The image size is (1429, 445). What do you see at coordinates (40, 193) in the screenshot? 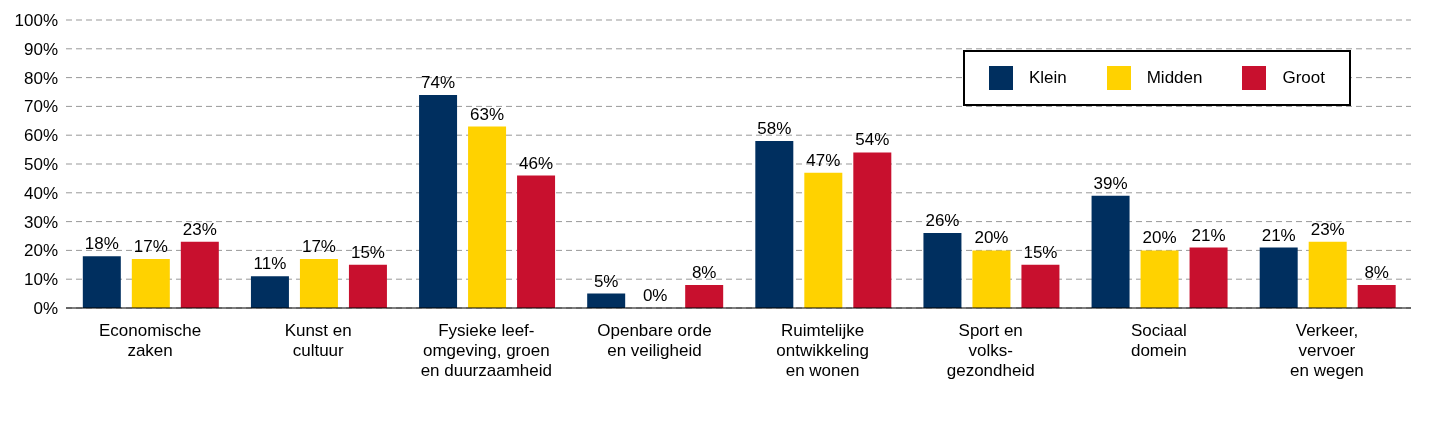
I see `y-tick-label: 40%` at bounding box center [40, 193].